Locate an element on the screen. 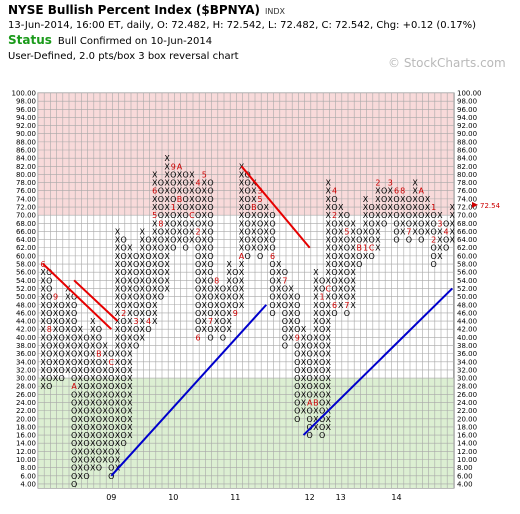  y-tick-label-right: 90.00 is located at coordinates (467, 134).